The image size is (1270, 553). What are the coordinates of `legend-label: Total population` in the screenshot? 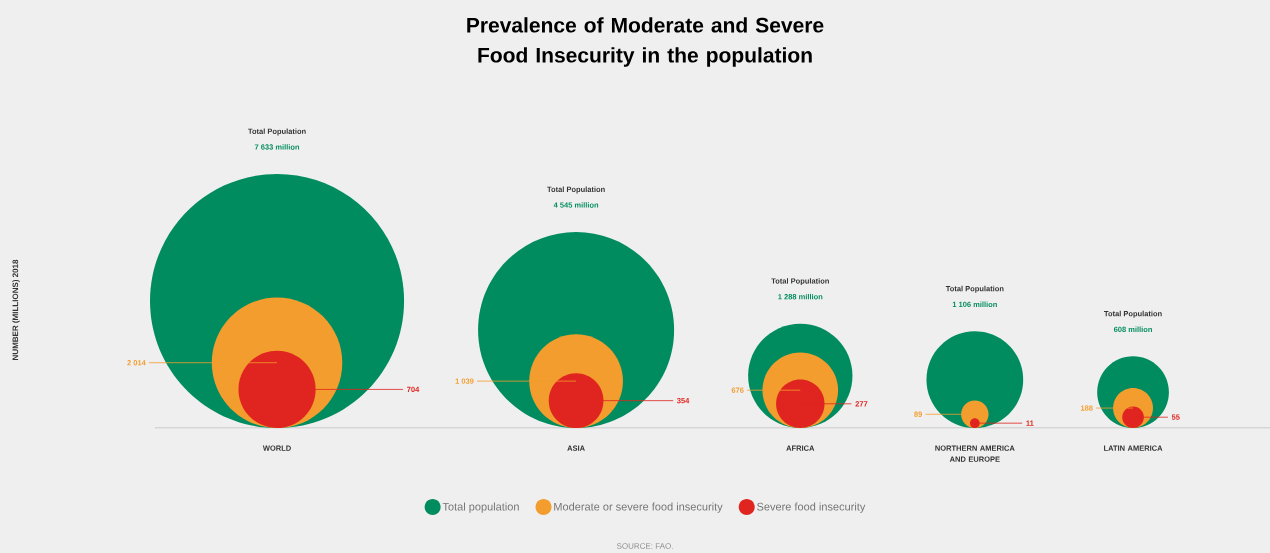 It's located at (480, 507).